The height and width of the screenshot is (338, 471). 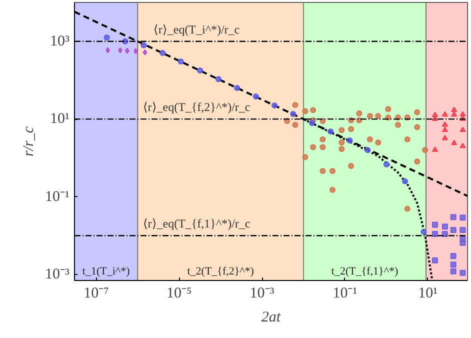 What do you see at coordinates (220, 272) in the screenshot?
I see `band-label: t_2(T_{f,2}^*)` at bounding box center [220, 272].